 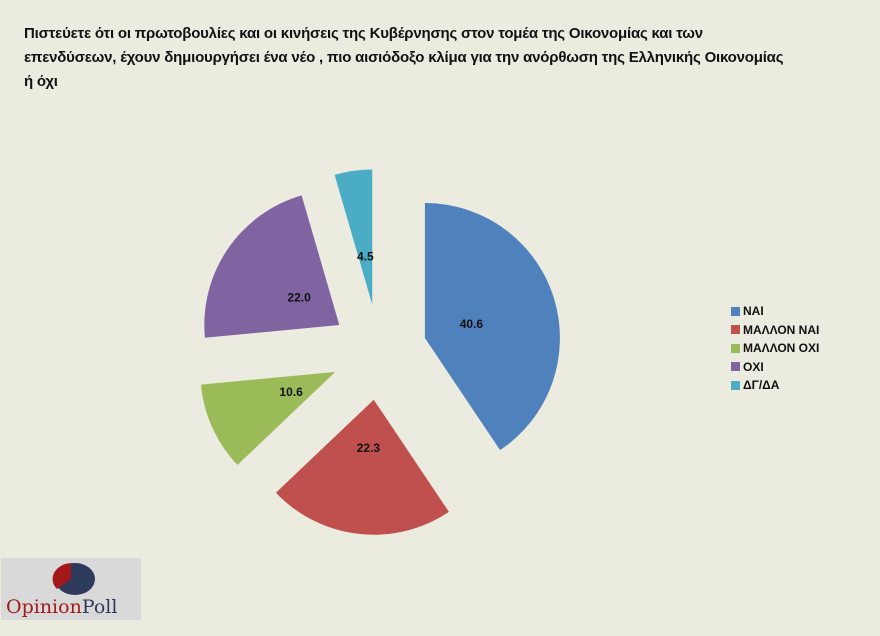 What do you see at coordinates (775, 367) in the screenshot?
I see `legend-item: ΟΧΙ` at bounding box center [775, 367].